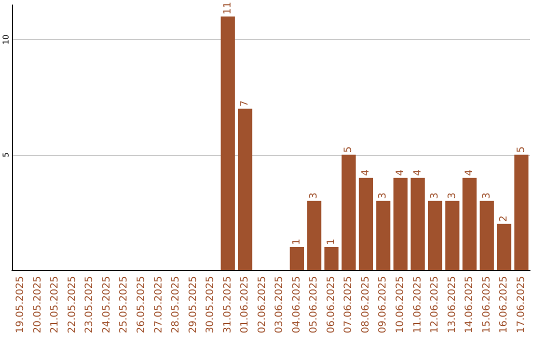 The width and height of the screenshot is (540, 340). What do you see at coordinates (245, 103) in the screenshot?
I see `data-label: 7` at bounding box center [245, 103].